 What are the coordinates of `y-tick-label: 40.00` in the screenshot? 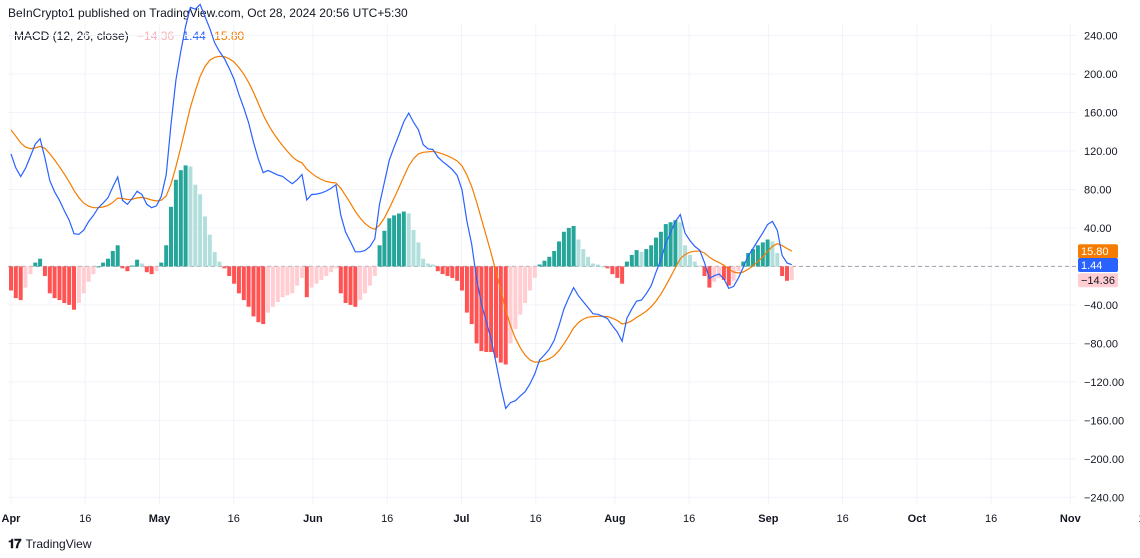 It's located at (1098, 229).